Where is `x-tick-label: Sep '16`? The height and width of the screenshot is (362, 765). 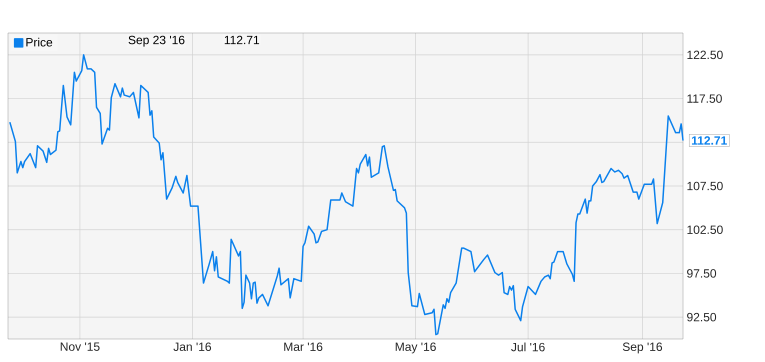
x-tick-label: Sep '16 is located at coordinates (642, 348).